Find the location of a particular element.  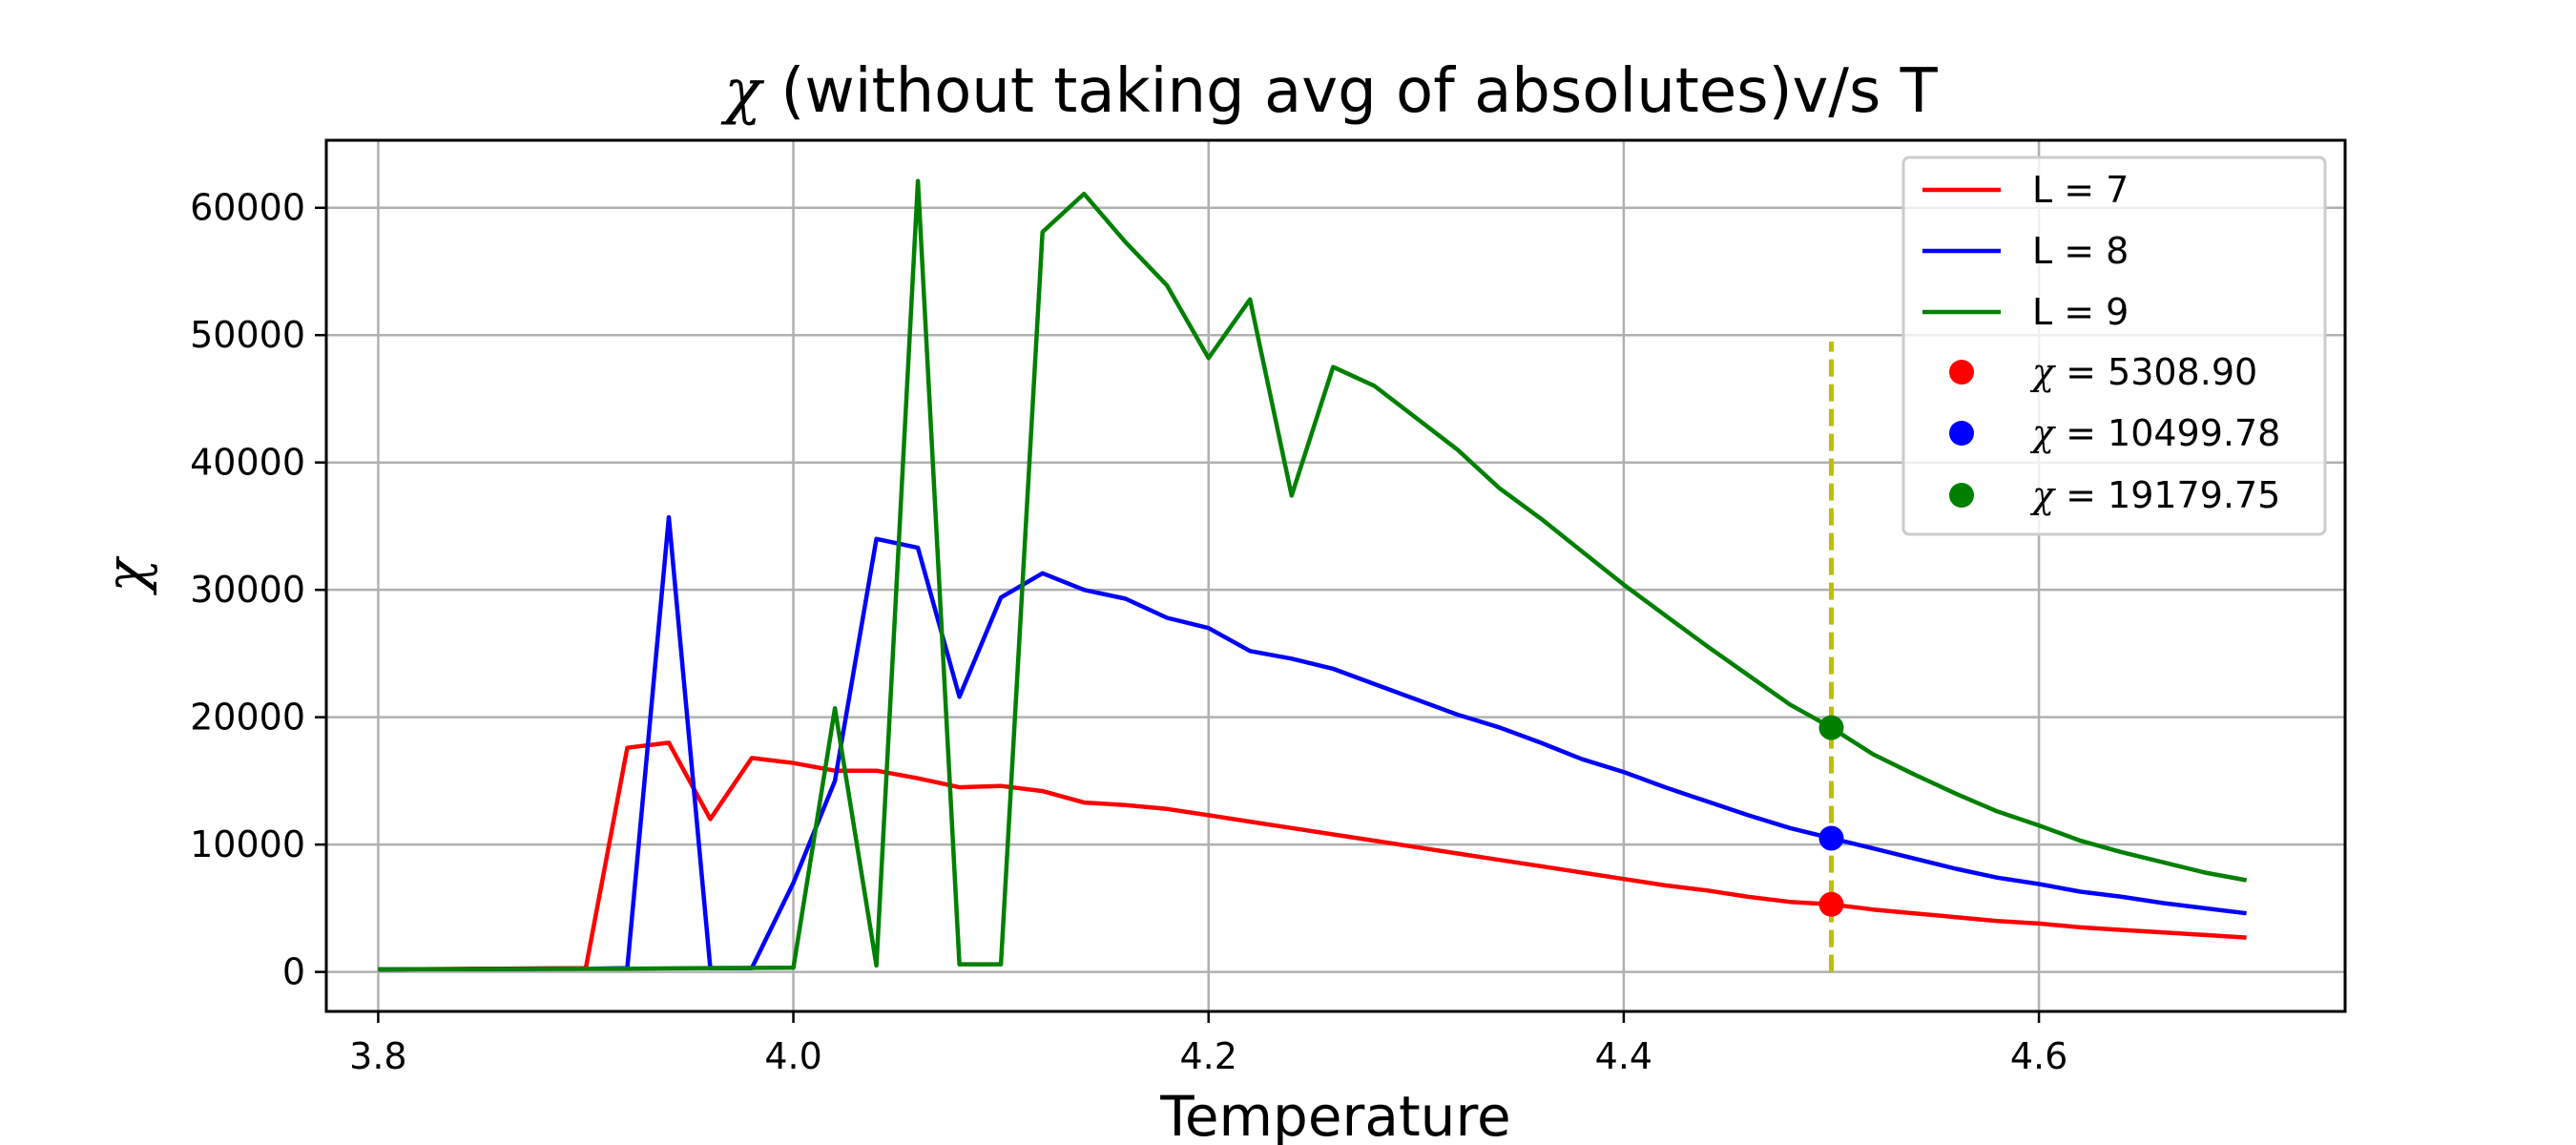

x-axis-label: Temperature is located at coordinates (1334, 1114).